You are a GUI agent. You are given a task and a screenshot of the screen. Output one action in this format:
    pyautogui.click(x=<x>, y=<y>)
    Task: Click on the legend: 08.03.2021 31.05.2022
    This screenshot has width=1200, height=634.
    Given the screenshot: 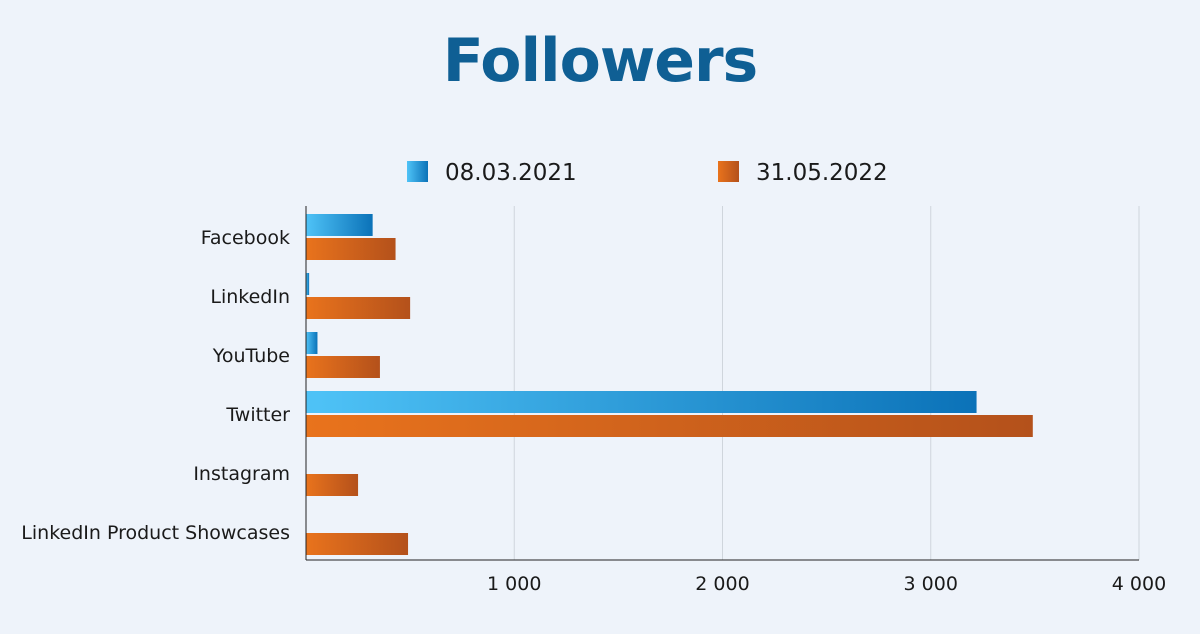 What is the action you would take?
    pyautogui.click(x=647, y=173)
    